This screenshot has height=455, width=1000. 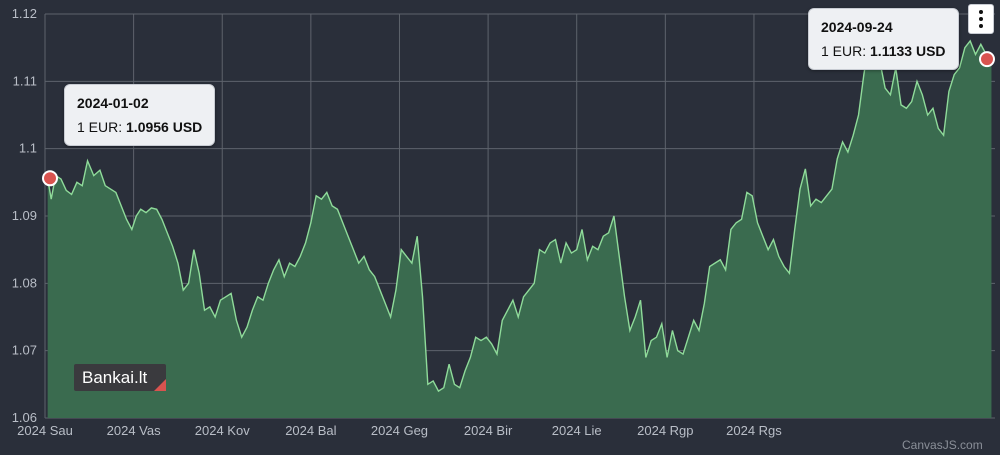 What do you see at coordinates (754, 430) in the screenshot?
I see `x-tick-label: 2024 Rgs` at bounding box center [754, 430].